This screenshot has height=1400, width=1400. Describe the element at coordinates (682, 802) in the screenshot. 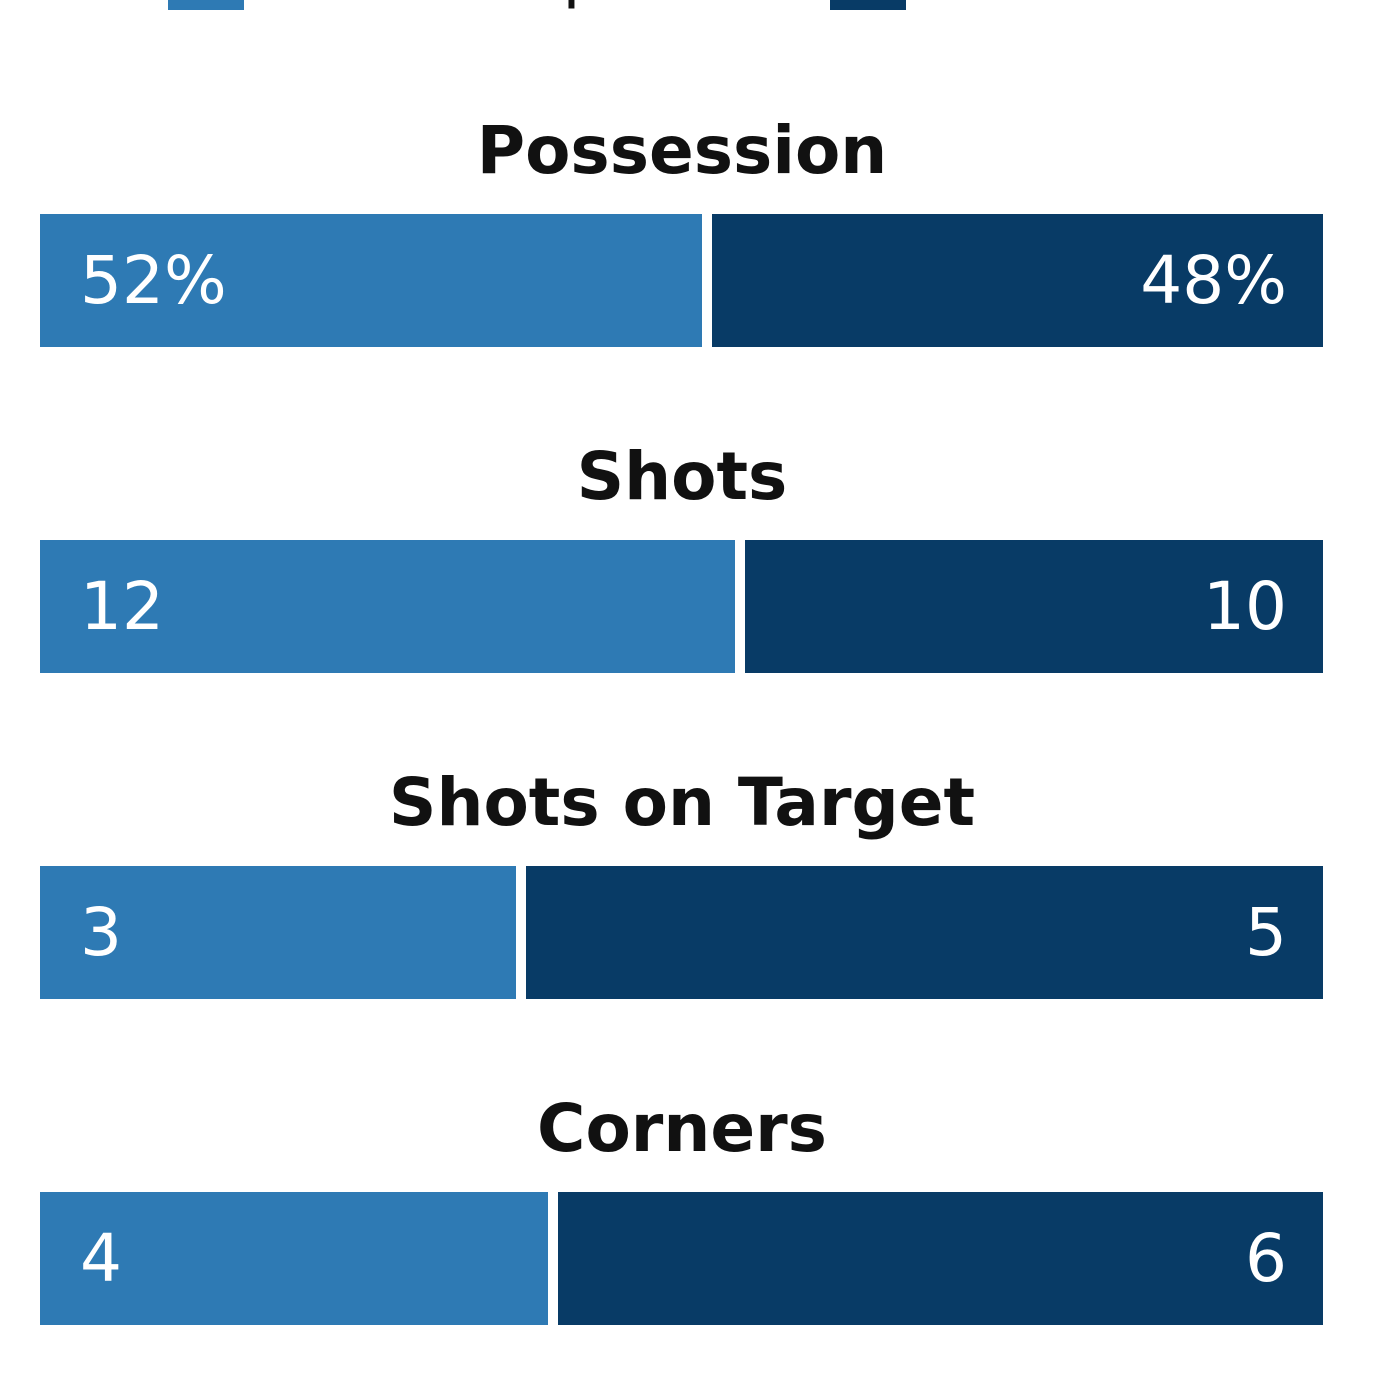

I see `stat-title: Shots on Target` at that location.